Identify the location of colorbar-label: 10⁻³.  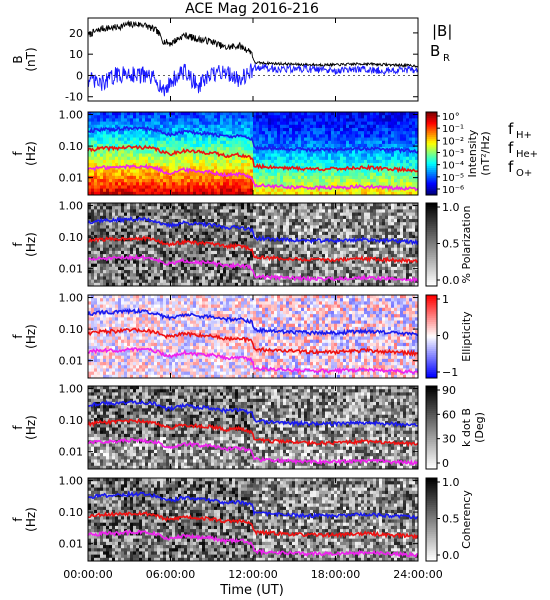
(453, 154).